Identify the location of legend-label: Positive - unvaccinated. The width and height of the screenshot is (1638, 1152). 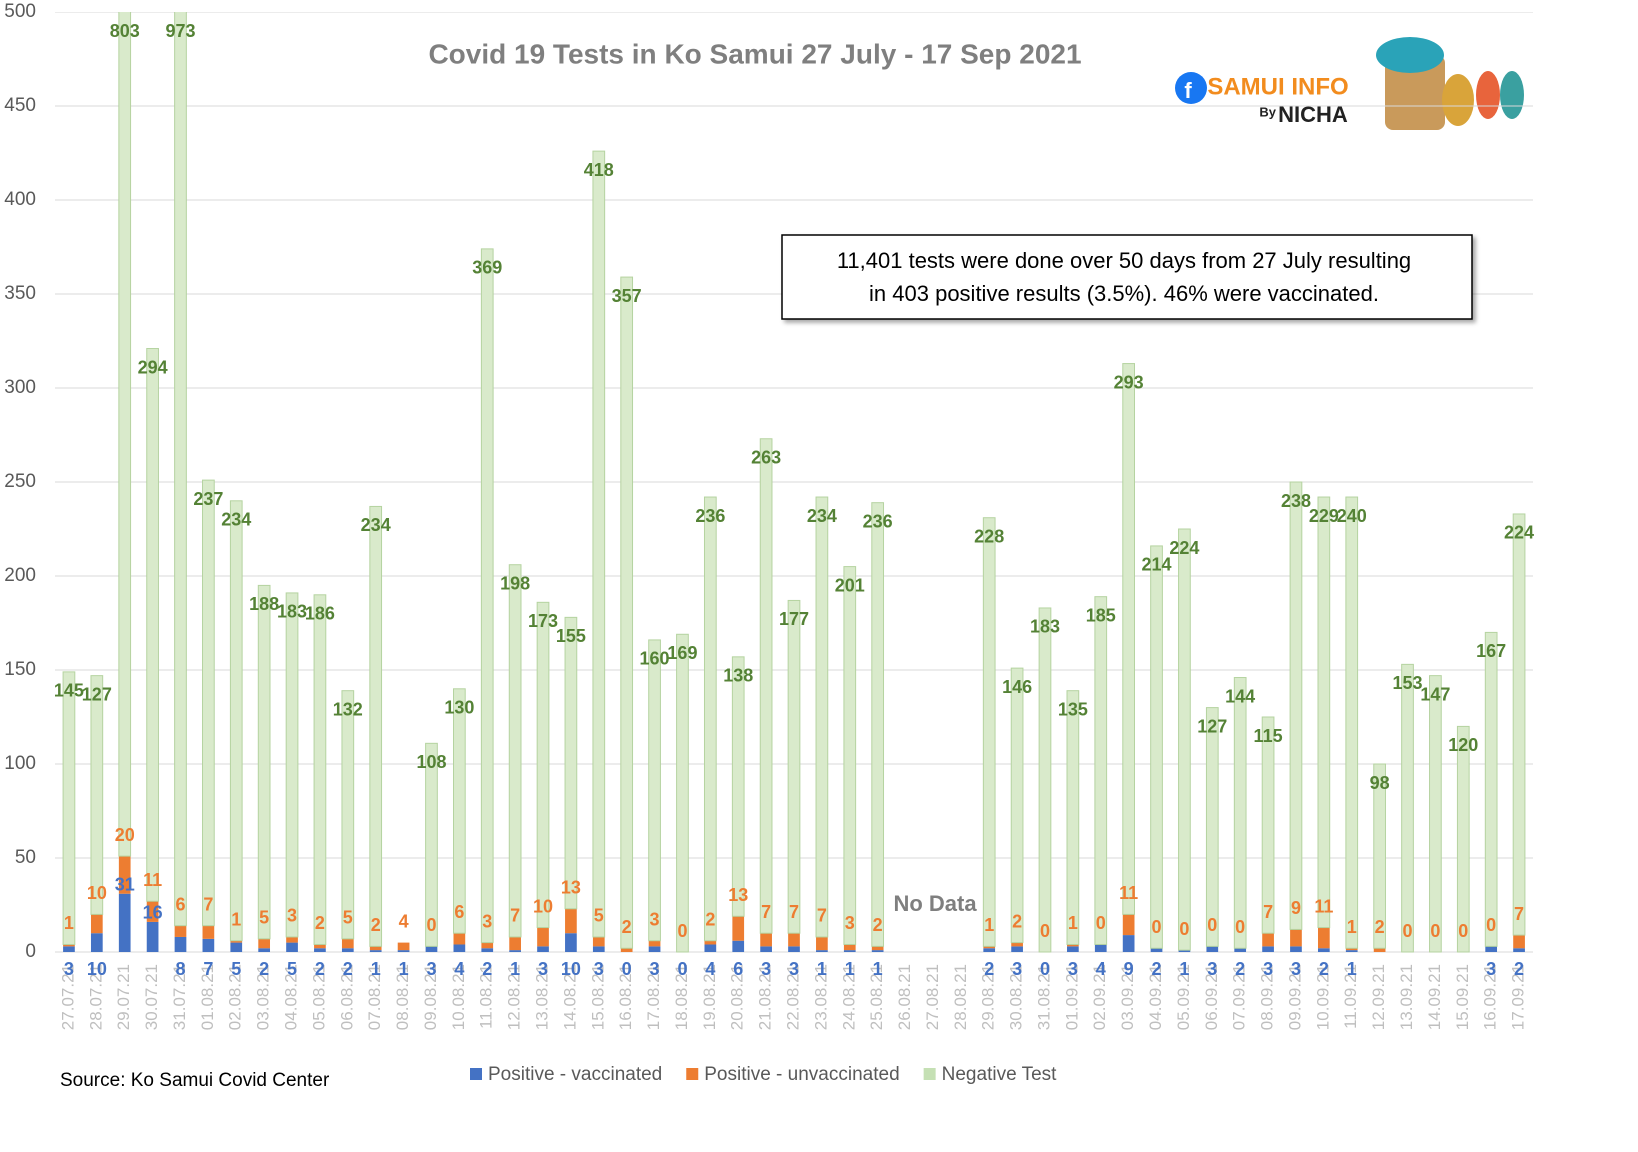
(801, 1074).